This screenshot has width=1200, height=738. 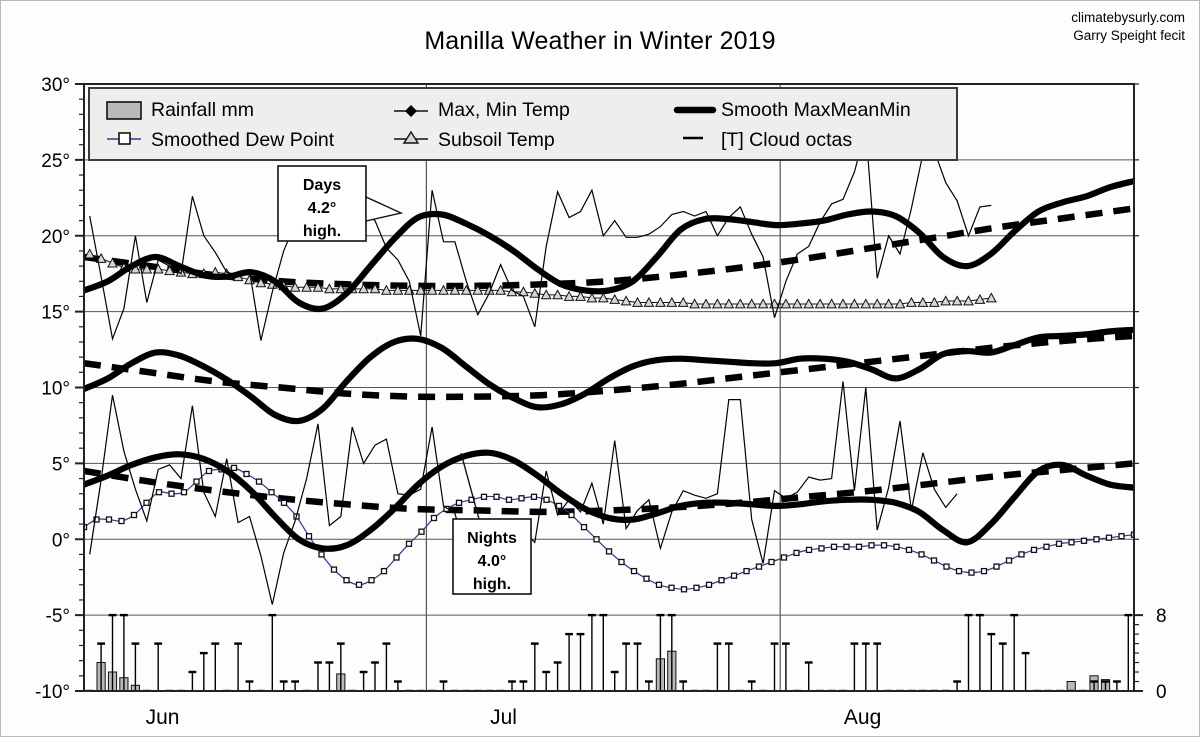 I want to click on legend-item-label: Subsoil Temp, so click(x=496, y=140).